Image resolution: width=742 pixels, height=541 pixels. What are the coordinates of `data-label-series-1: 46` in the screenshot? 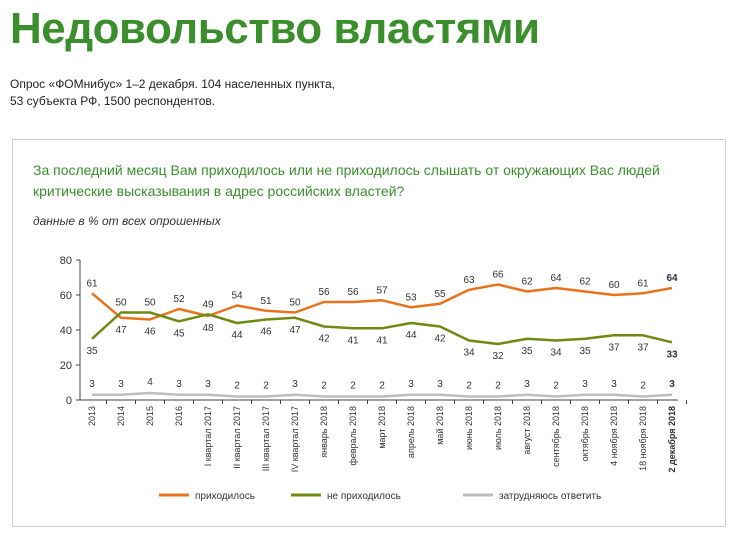 It's located at (150, 332).